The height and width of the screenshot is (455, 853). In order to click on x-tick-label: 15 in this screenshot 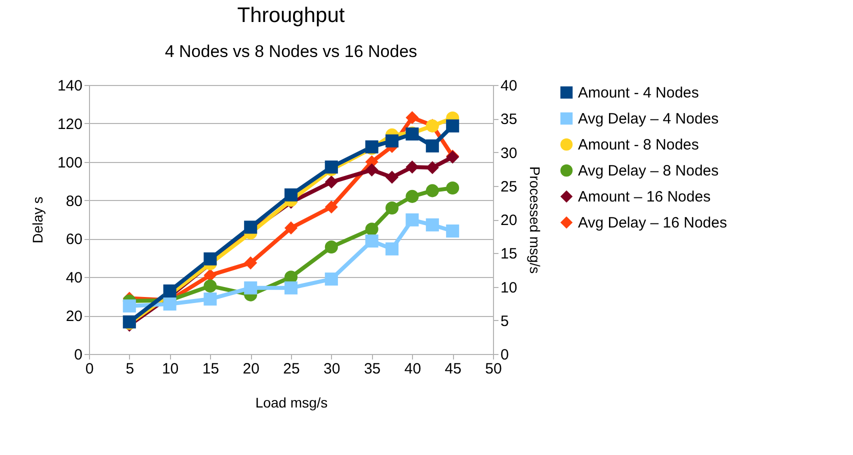, I will do `click(211, 369)`.